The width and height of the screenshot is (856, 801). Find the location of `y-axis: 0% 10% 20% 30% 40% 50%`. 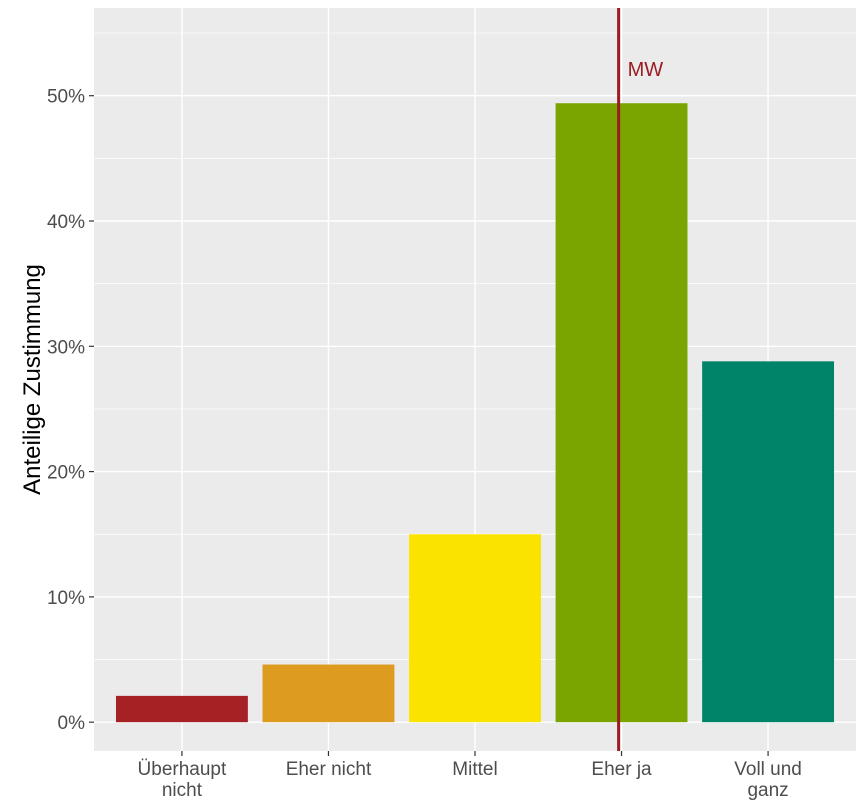

y-axis: 0% 10% 20% 30% 40% 50% is located at coordinates (70, 410).